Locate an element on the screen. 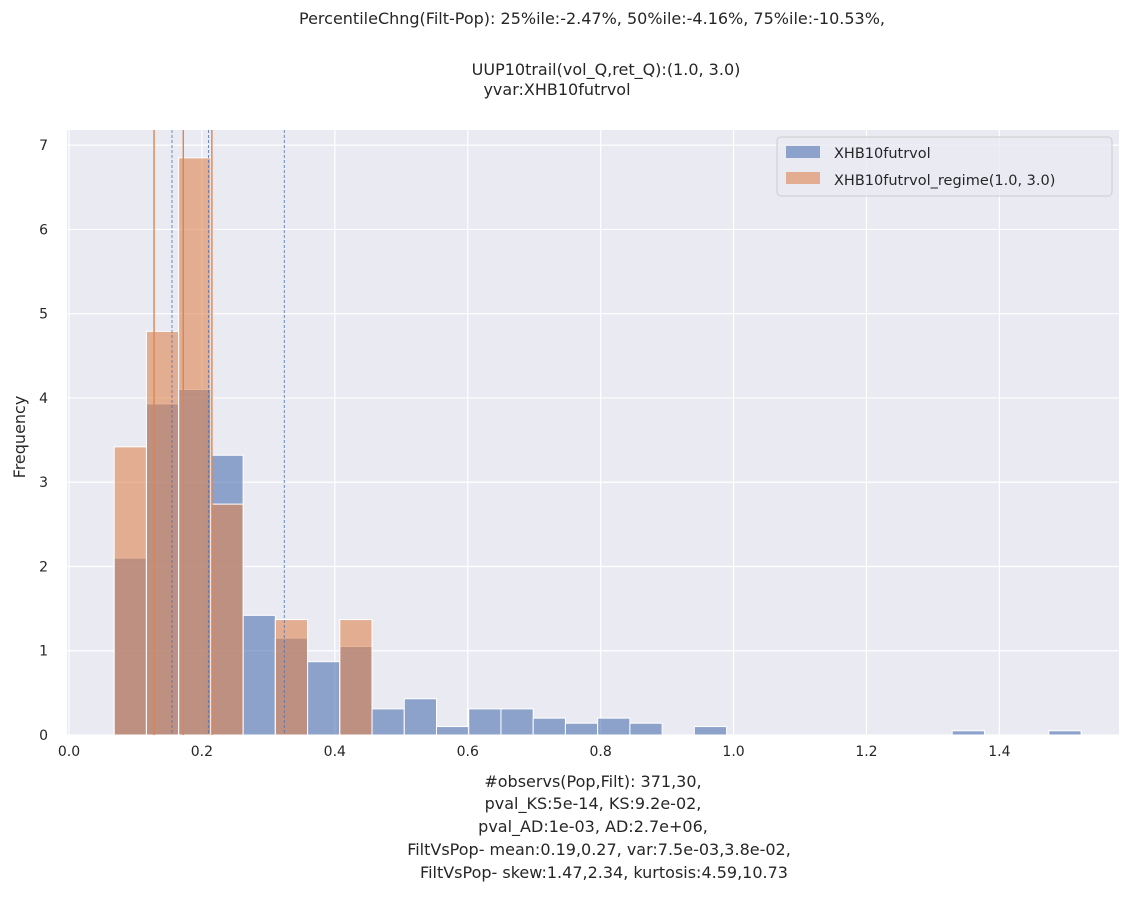 This screenshot has height=898, width=1126. title-line-regime: UUP10trail(vol_Q,ret_Q):(1.0, 3.0) is located at coordinates (606, 70).